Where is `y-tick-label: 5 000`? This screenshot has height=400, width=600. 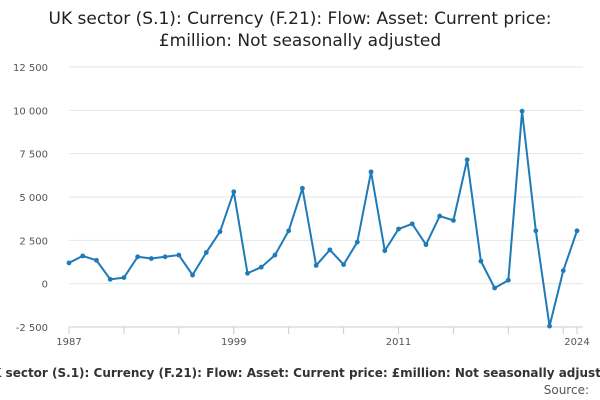
y-tick-label: 5 000 is located at coordinates (33, 198).